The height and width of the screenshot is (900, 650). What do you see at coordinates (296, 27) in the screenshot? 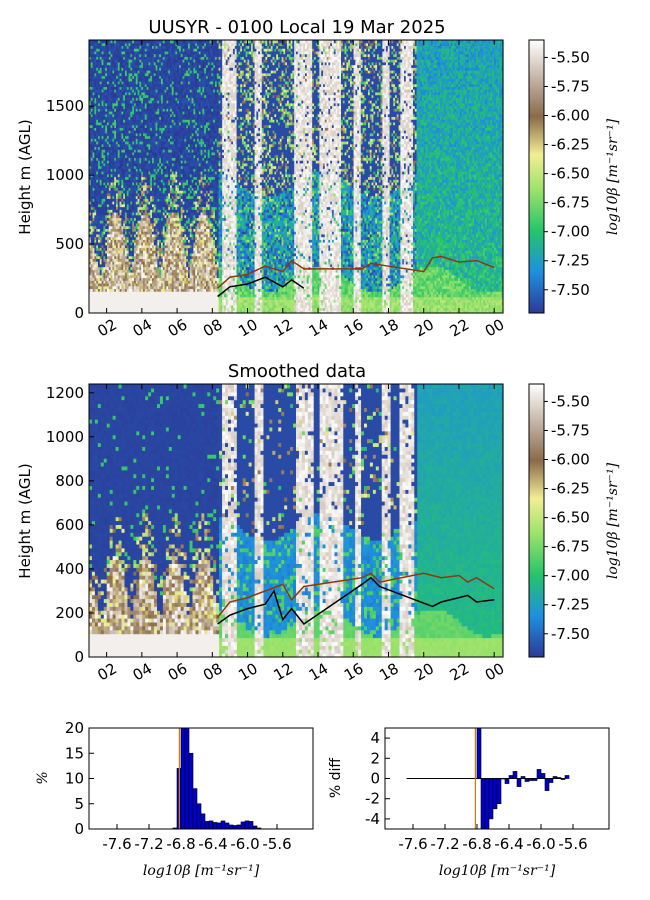
I see `chart-title: UUSYR - 0100 Local 19 Mar 2025` at bounding box center [296, 27].